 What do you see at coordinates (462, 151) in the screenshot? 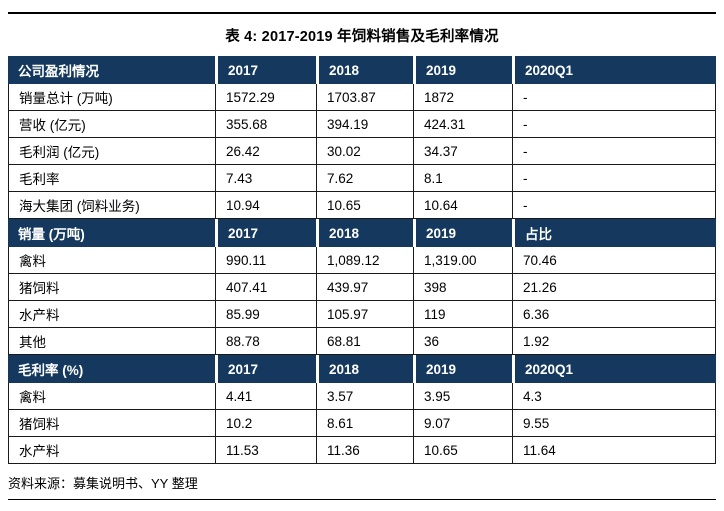
I see `value-cell: 34.37` at bounding box center [462, 151].